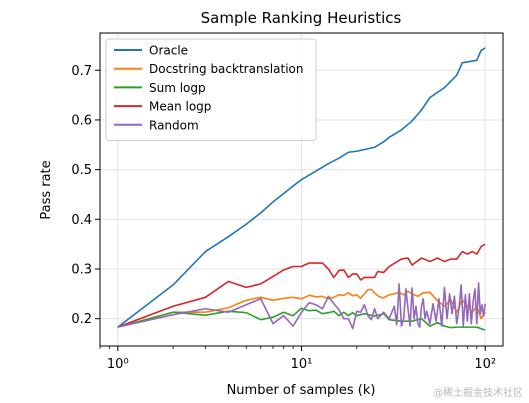  What do you see at coordinates (180, 107) in the screenshot?
I see `legend-label: Mean logp` at bounding box center [180, 107].